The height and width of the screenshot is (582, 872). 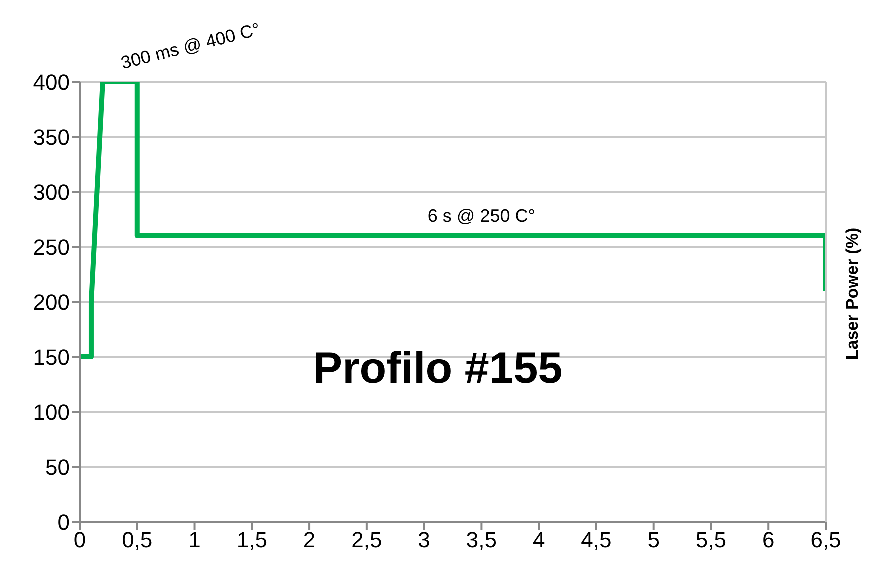 What do you see at coordinates (51, 302) in the screenshot?
I see `y-tick-label: 200` at bounding box center [51, 302].